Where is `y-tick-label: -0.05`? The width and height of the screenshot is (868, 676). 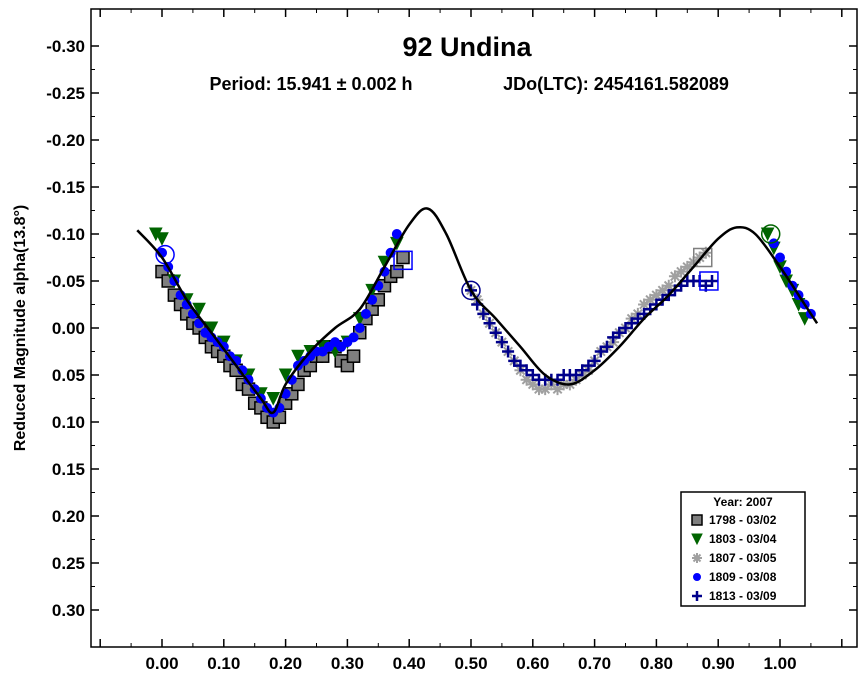 y-tick-label: -0.05 is located at coordinates (65, 281).